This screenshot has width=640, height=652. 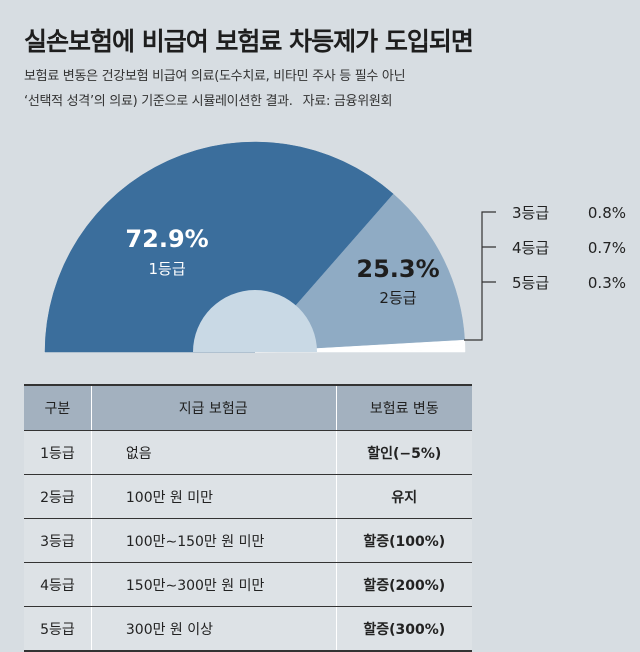 What do you see at coordinates (215, 76) in the screenshot?
I see `subtitle-line-1: 보험료 변동은 건강보험 비급여 의료(도수치료, 비타민 주사 등 필수 아닌` at bounding box center [215, 76].